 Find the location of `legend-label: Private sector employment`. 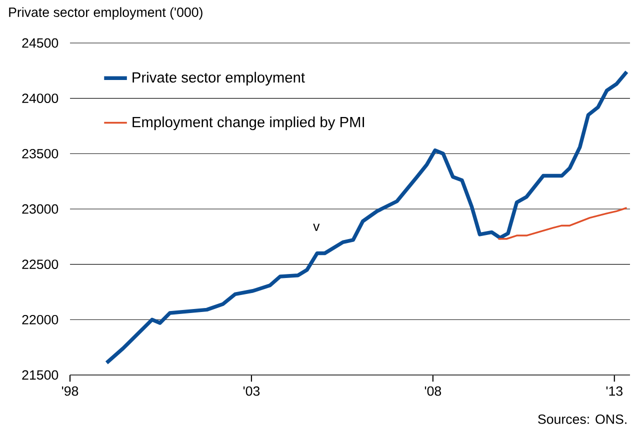

legend-label: Private sector employment is located at coordinates (218, 79).